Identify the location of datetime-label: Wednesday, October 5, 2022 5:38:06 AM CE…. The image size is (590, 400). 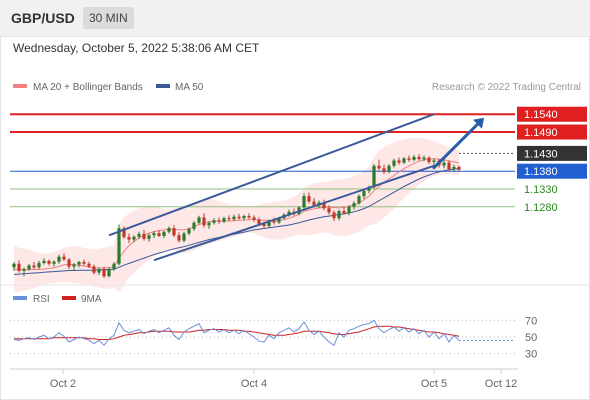
(136, 48).